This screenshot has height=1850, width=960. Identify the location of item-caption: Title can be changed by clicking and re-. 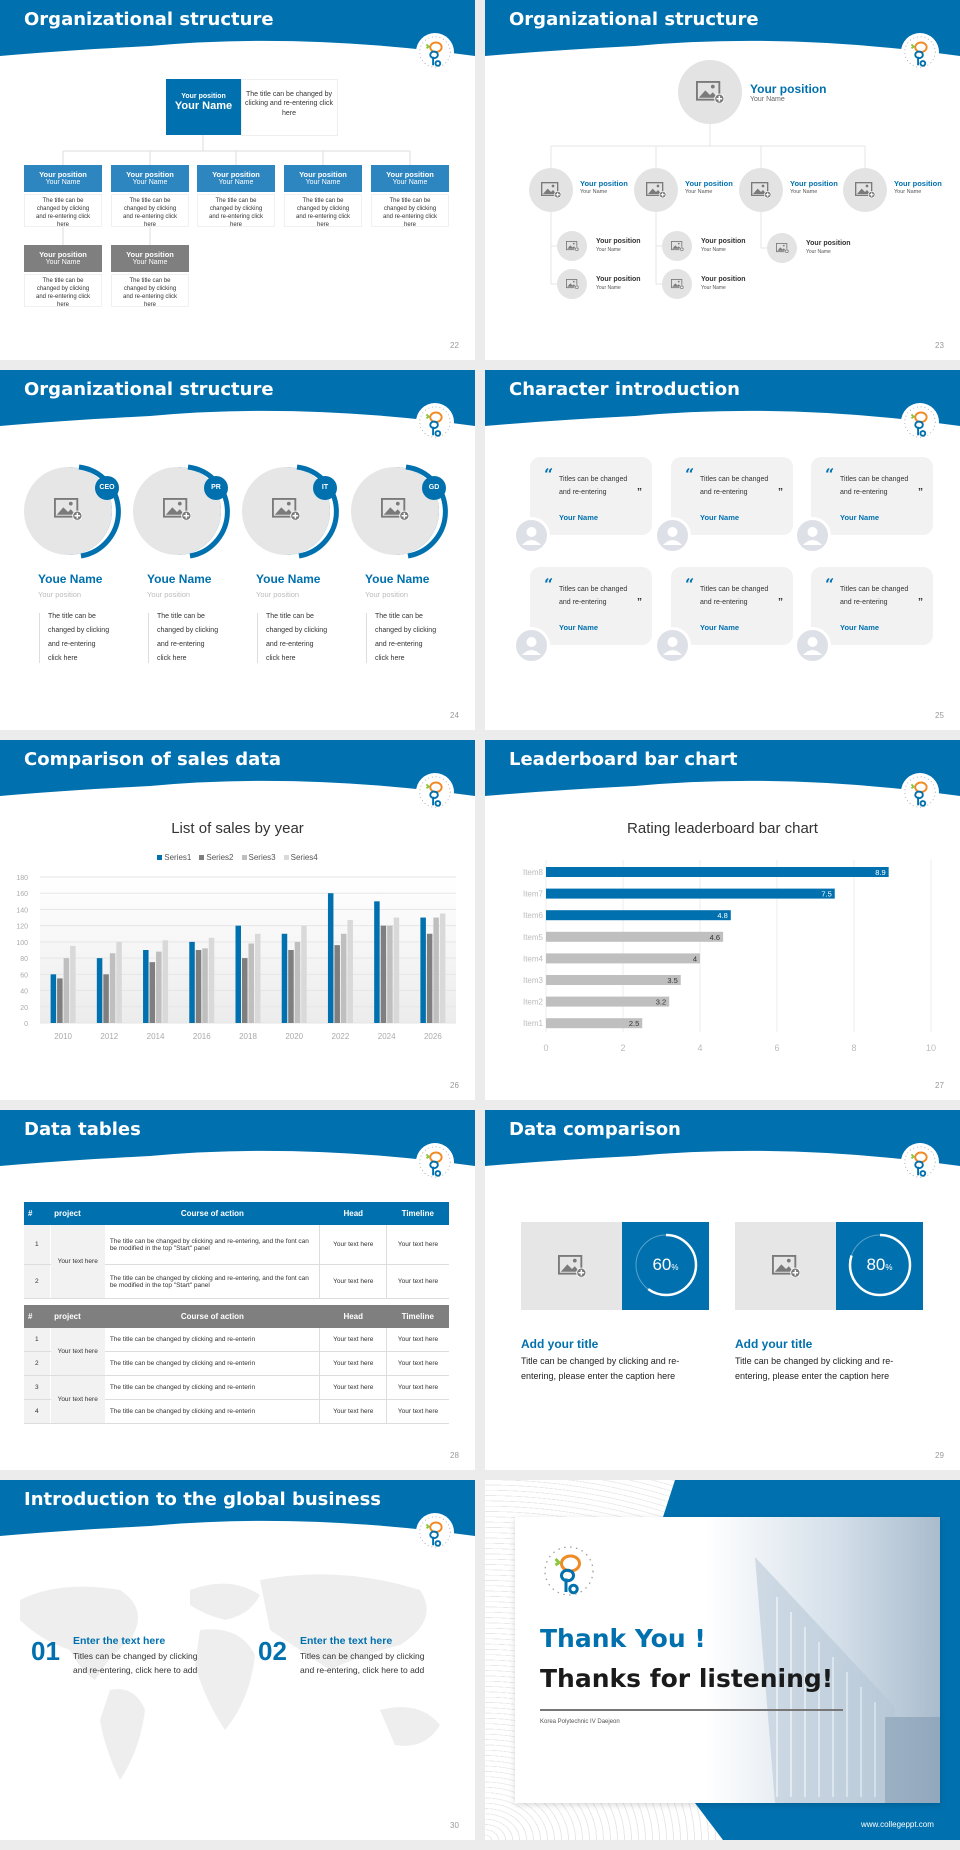
(600, 1361).